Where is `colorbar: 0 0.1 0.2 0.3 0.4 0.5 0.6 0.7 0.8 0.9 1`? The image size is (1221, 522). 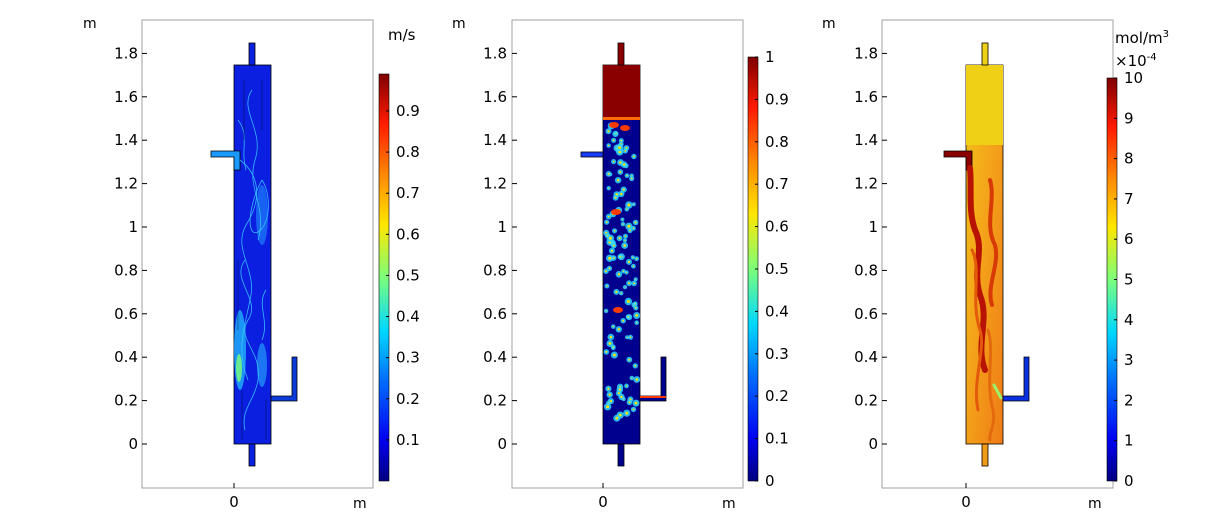 colorbar: 0 0.1 0.2 0.3 0.4 0.5 0.6 0.7 0.8 0.9 1 is located at coordinates (768, 269).